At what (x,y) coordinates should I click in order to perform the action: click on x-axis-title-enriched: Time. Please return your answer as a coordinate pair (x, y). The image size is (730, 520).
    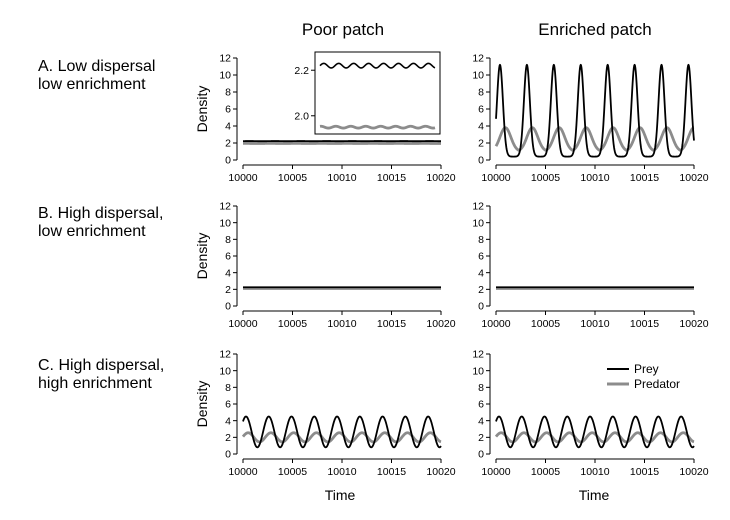
    Looking at the image, I should click on (594, 495).